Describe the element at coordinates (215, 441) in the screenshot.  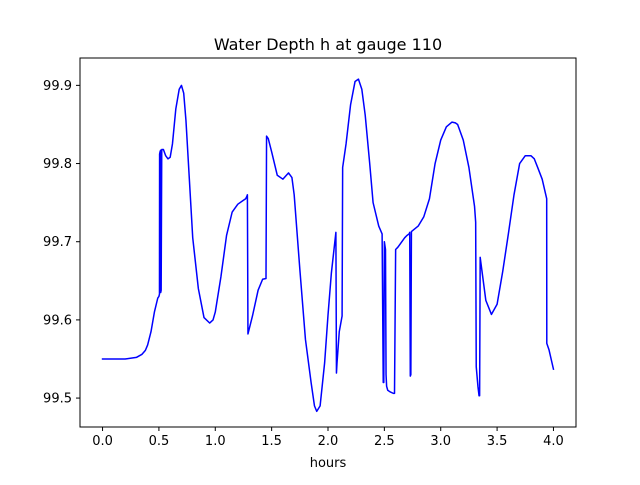
I see `x-tick-label: 1.0` at that location.